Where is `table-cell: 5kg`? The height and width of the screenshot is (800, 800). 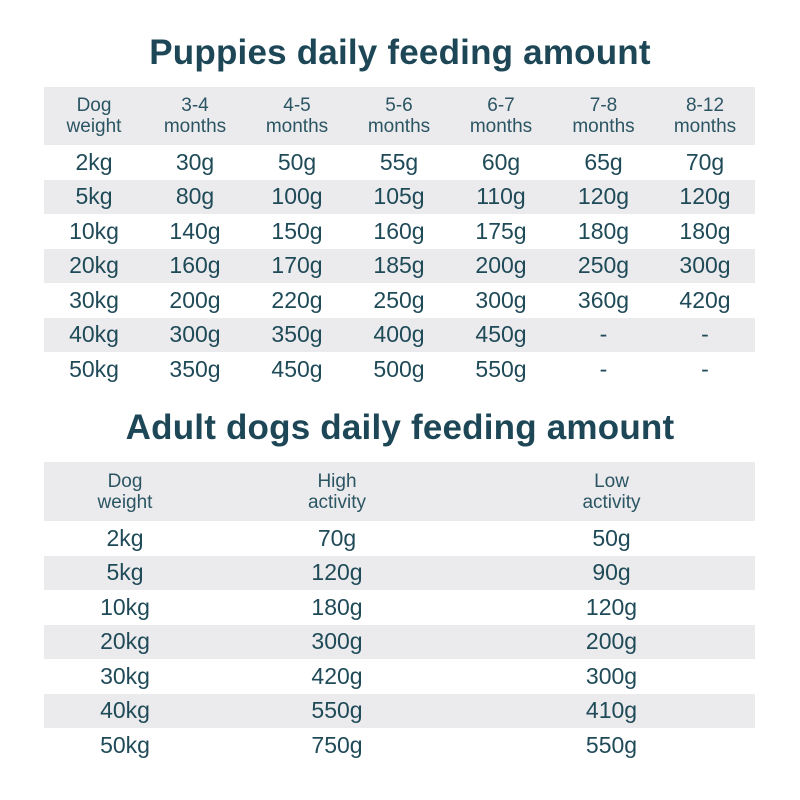
table-cell: 5kg is located at coordinates (125, 572).